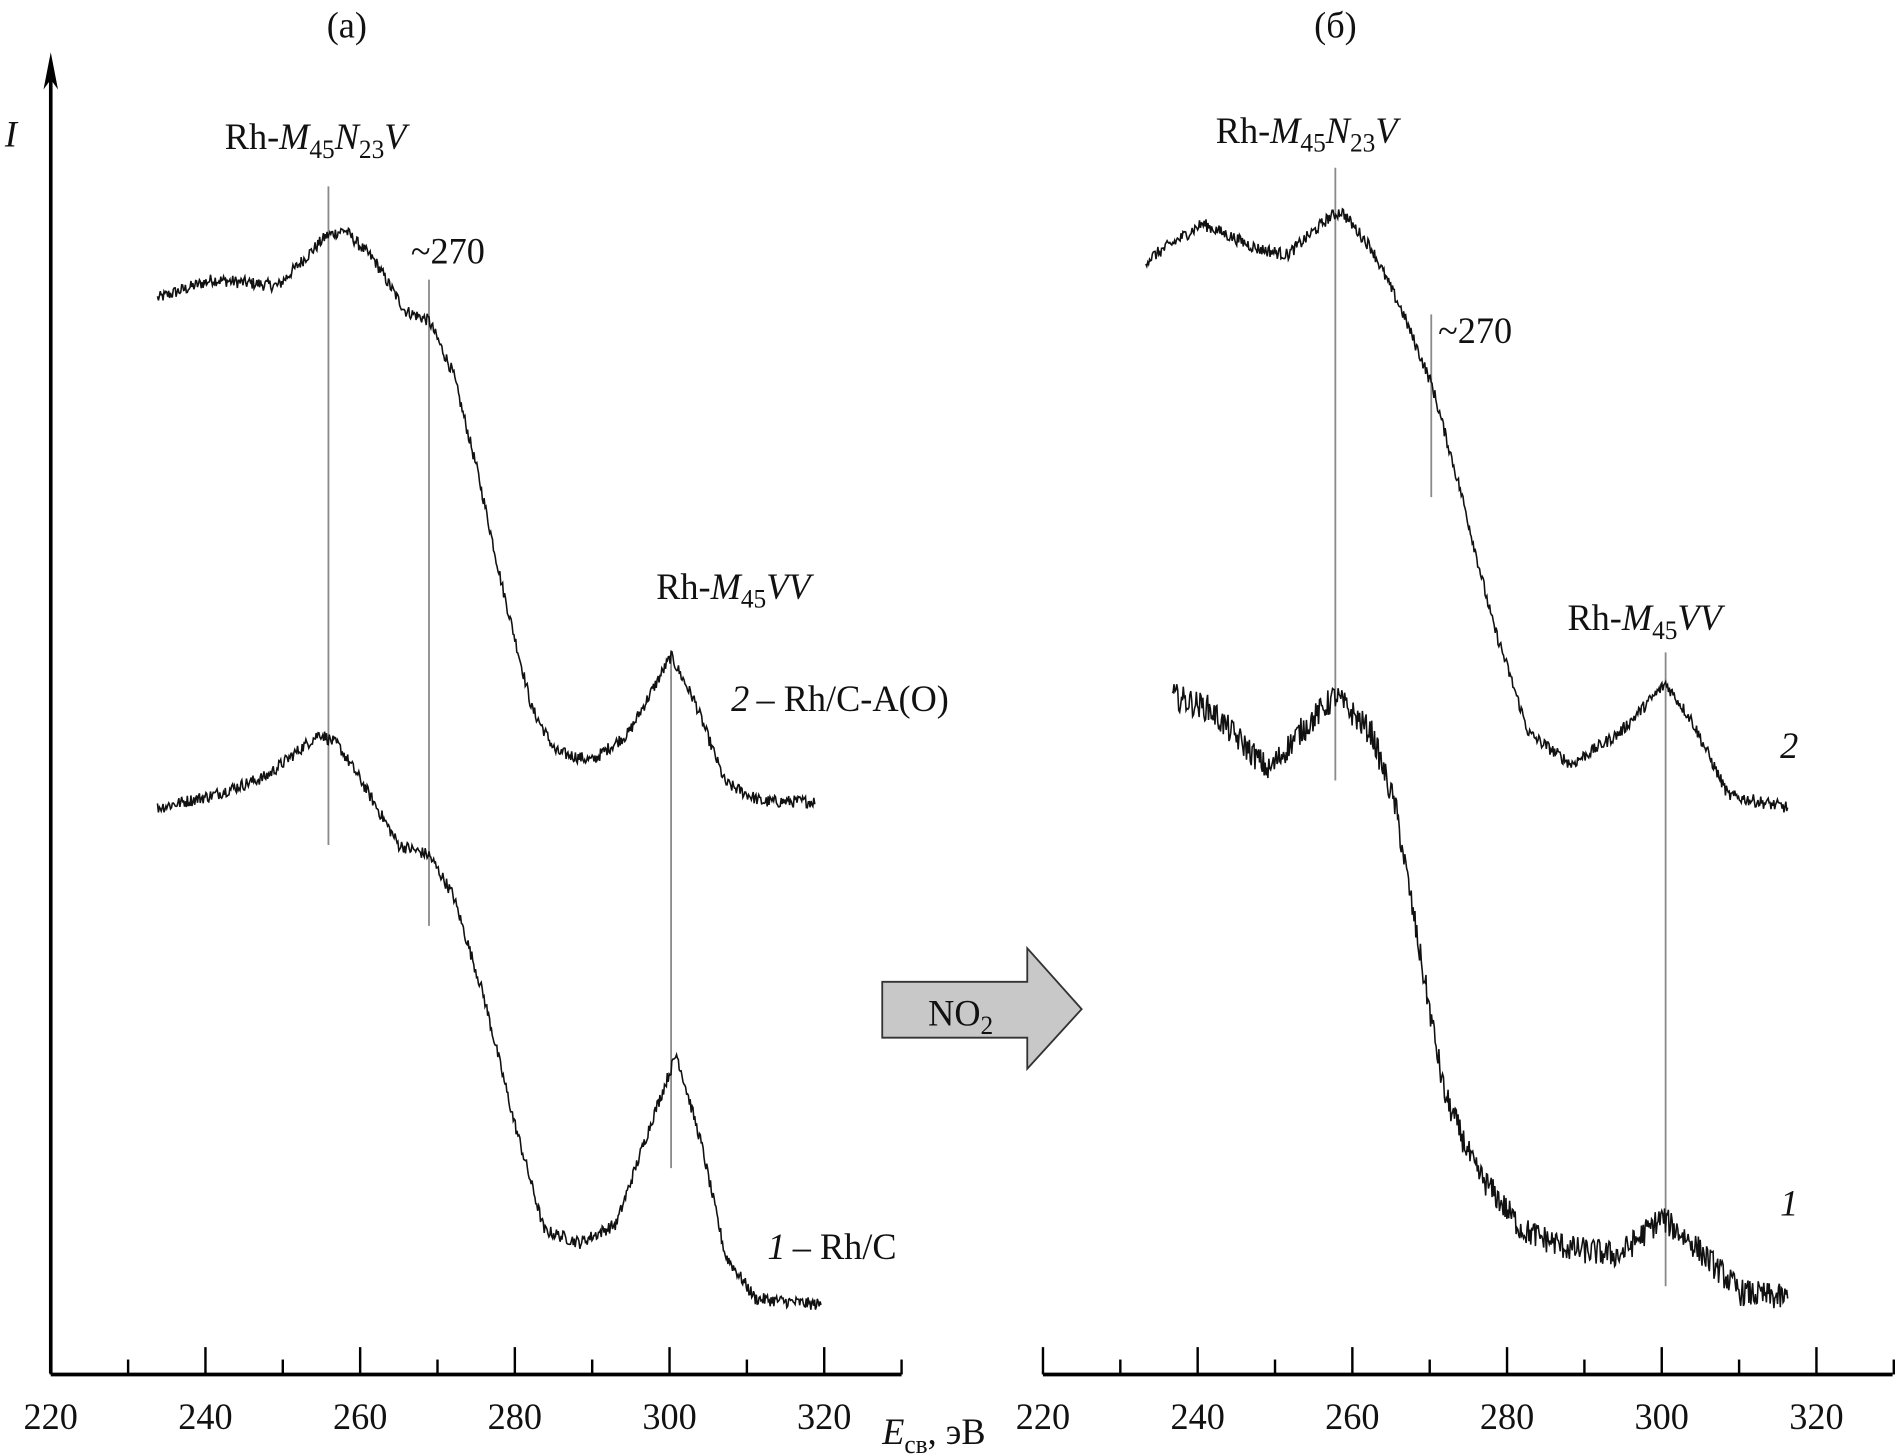 This screenshot has width=1895, height=1454. What do you see at coordinates (831, 1246) in the screenshot?
I see `series-label-a1: 1– Rh/C` at bounding box center [831, 1246].